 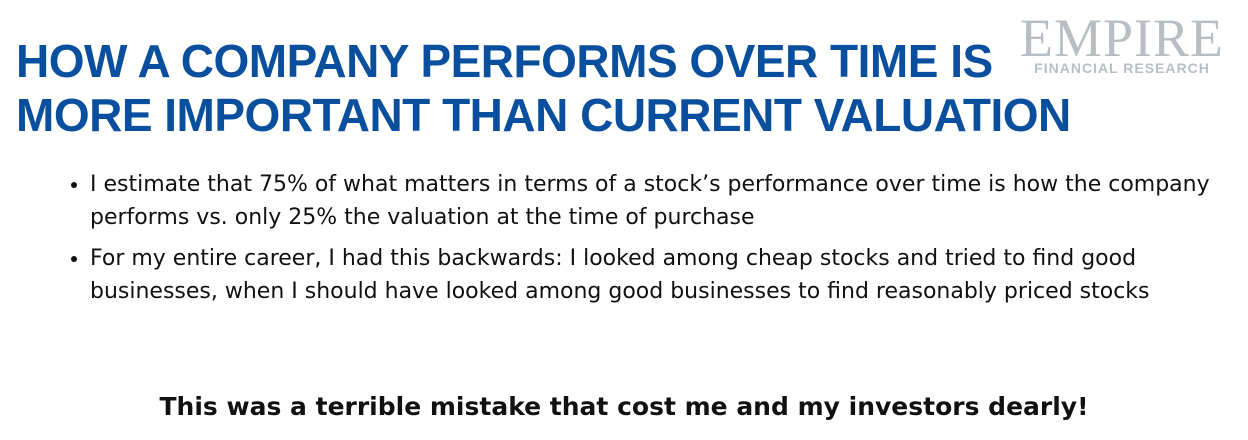 What do you see at coordinates (1122, 68) in the screenshot?
I see `logo-subtitle: FINANCIAL RESEARCH` at bounding box center [1122, 68].